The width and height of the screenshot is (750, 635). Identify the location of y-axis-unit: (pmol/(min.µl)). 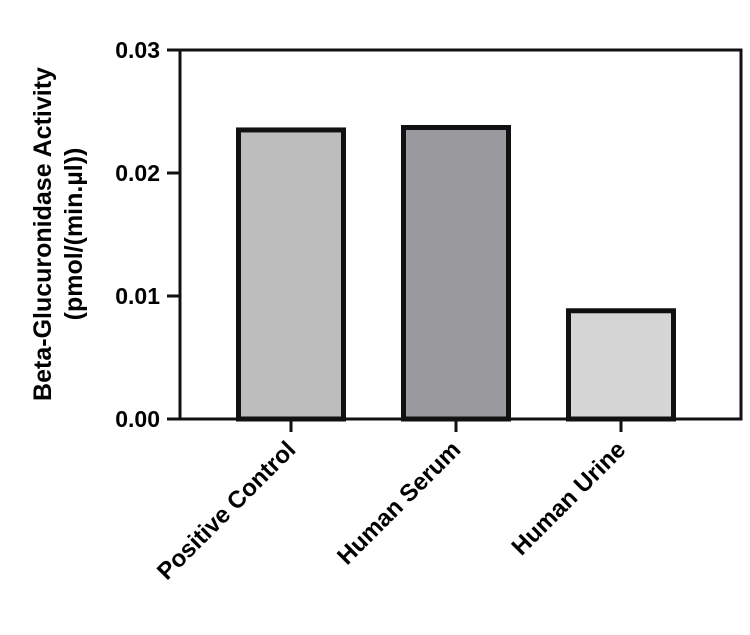
(74, 234).